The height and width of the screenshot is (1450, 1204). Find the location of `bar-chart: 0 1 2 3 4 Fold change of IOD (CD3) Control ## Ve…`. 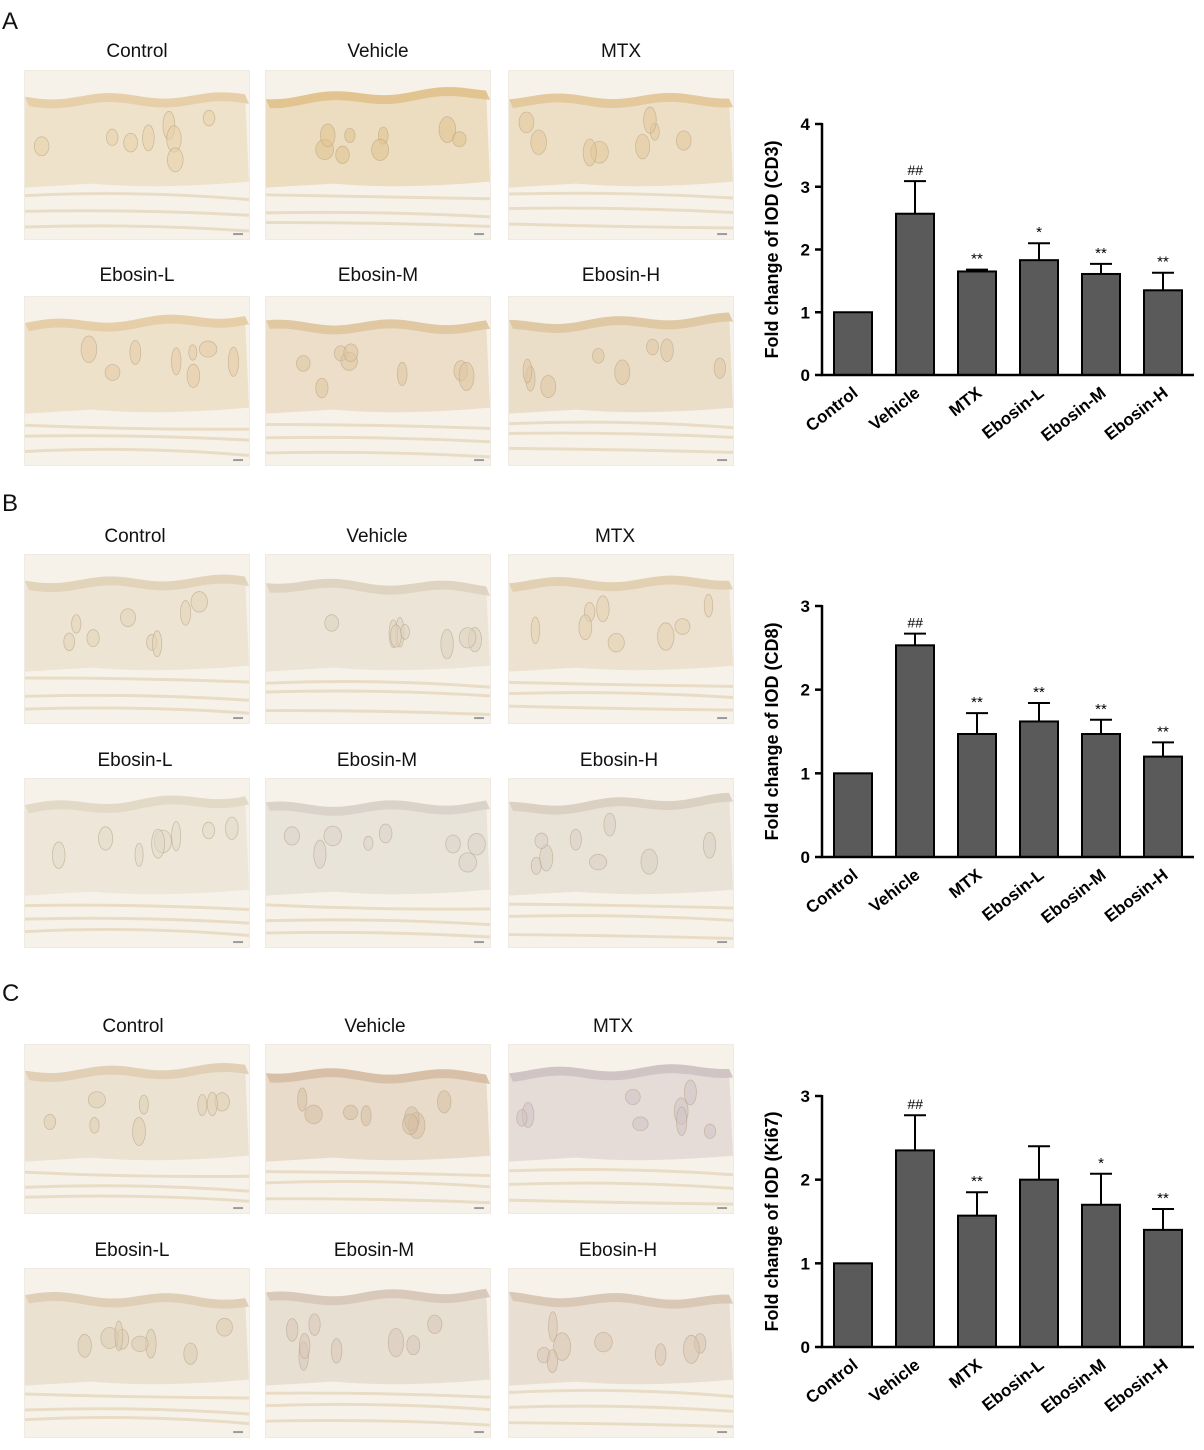

bar-chart: 0 1 2 3 4 Fold change of IOD (CD3) Control ## Ve… is located at coordinates (977, 288).